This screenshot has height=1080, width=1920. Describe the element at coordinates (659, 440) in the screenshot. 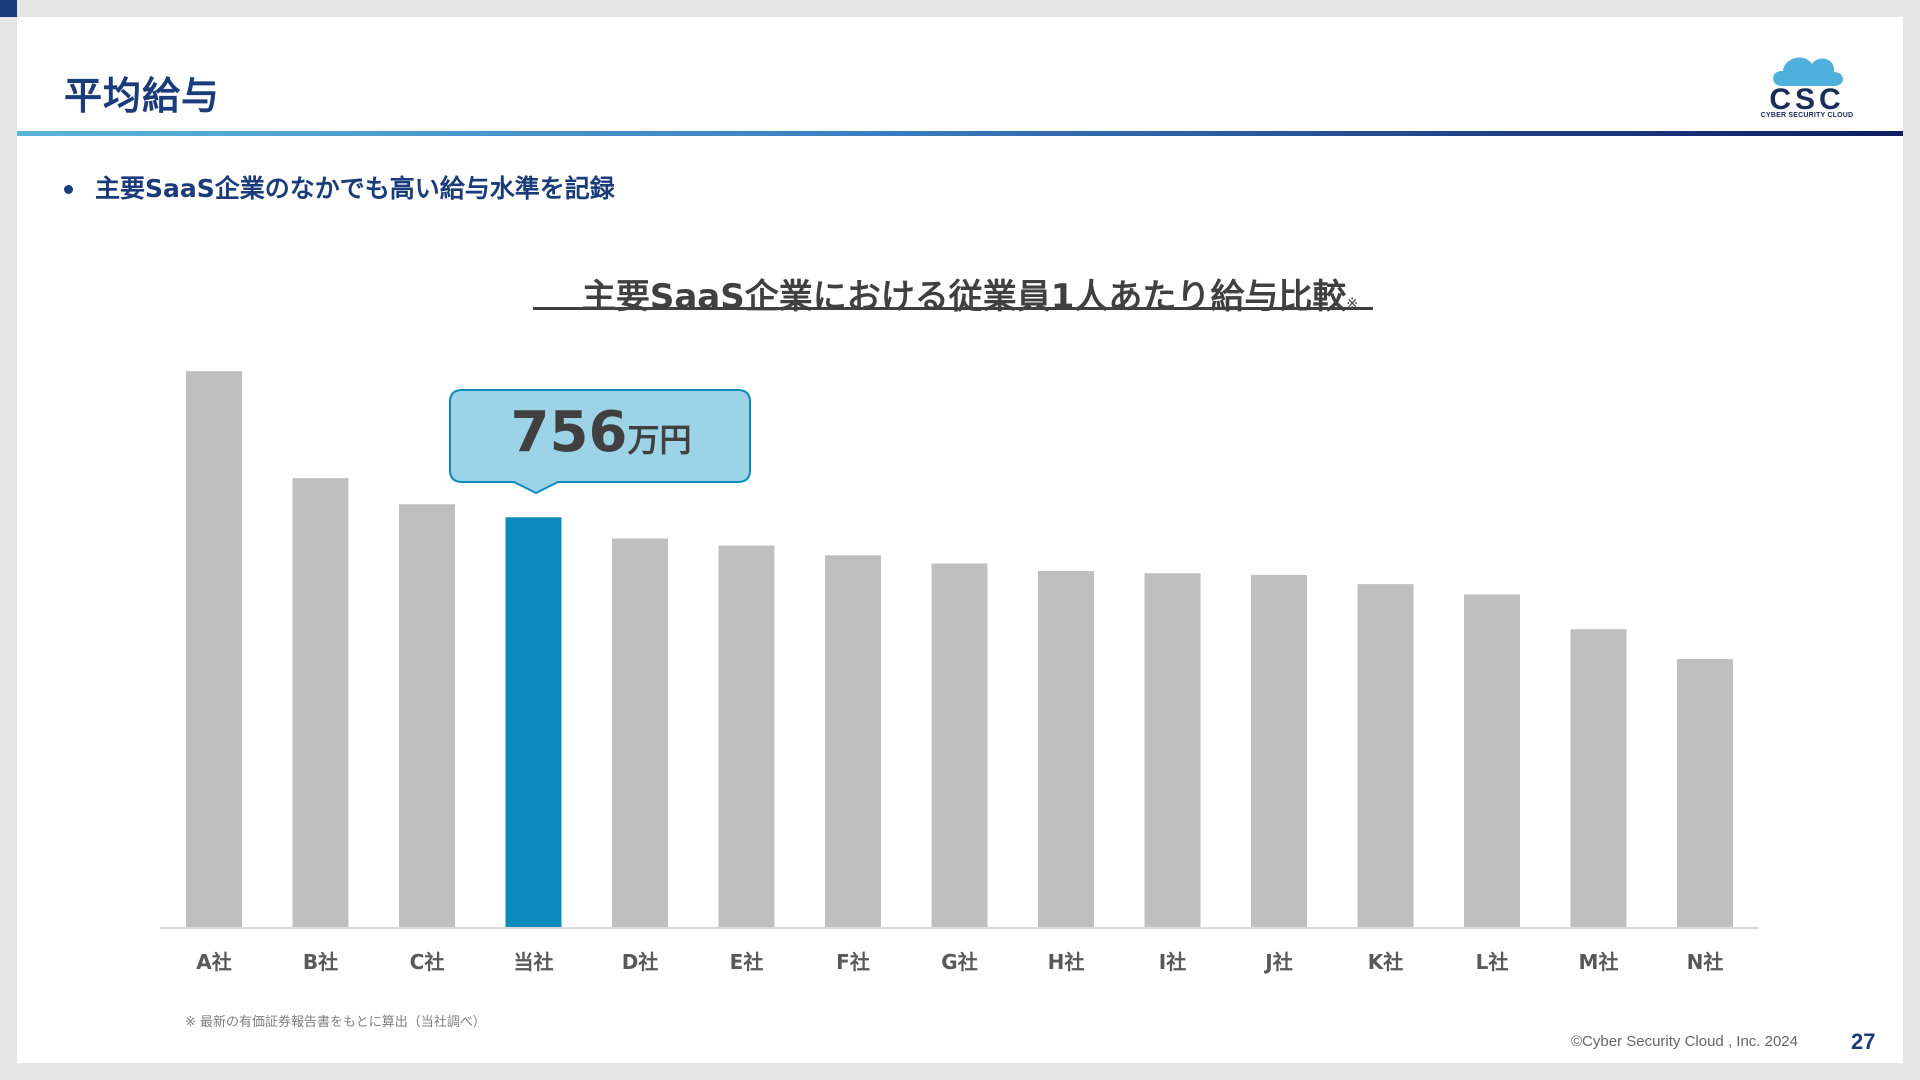

I see `callout-unit: 万円` at that location.